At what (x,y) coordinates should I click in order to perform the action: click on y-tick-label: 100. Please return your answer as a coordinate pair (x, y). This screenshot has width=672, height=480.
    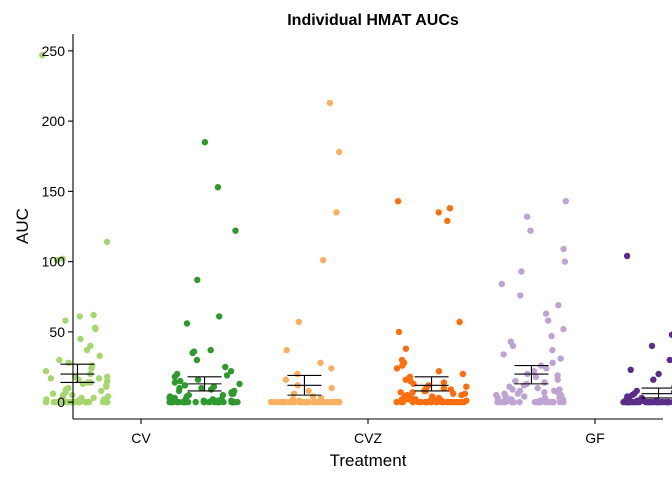
    Looking at the image, I should click on (54, 262).